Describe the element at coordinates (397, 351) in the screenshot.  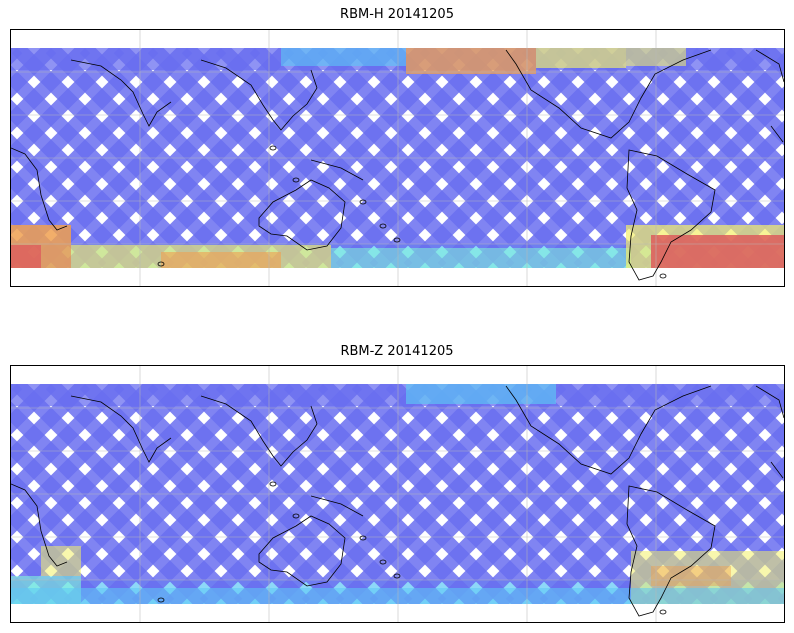
I see `panel-title-bottom: RBM-Z 20141205` at that location.